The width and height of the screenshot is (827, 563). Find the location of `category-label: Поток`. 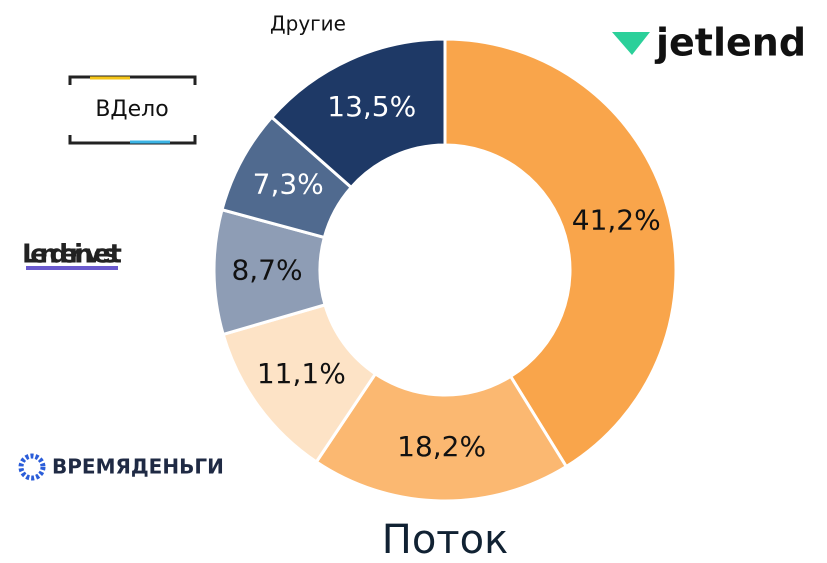

category-label: Поток is located at coordinates (445, 540).